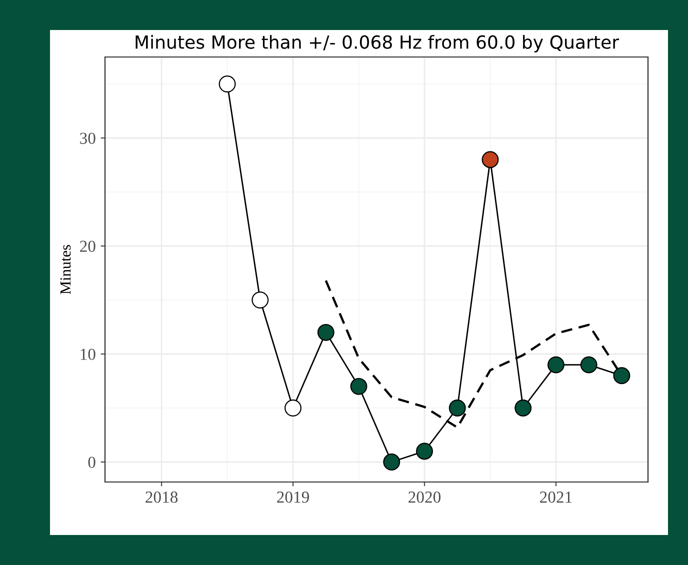  I want to click on x-tick-label: 2020, so click(424, 497).